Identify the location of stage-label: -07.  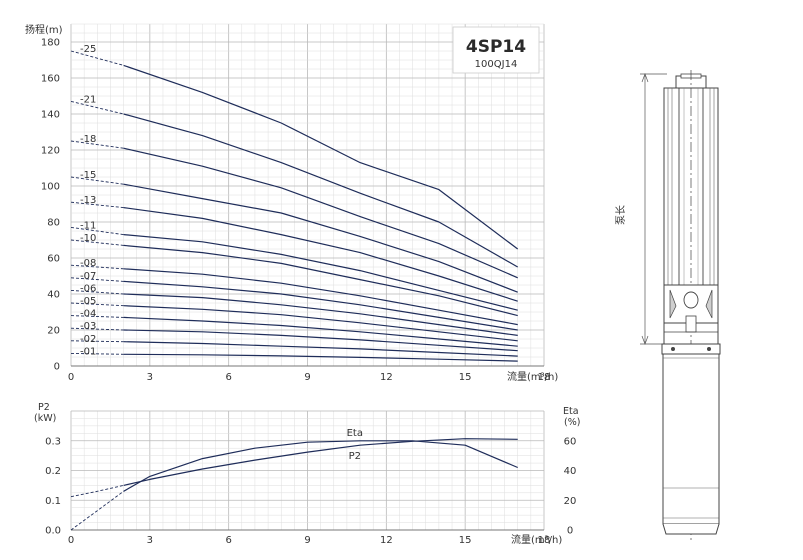
(88, 276).